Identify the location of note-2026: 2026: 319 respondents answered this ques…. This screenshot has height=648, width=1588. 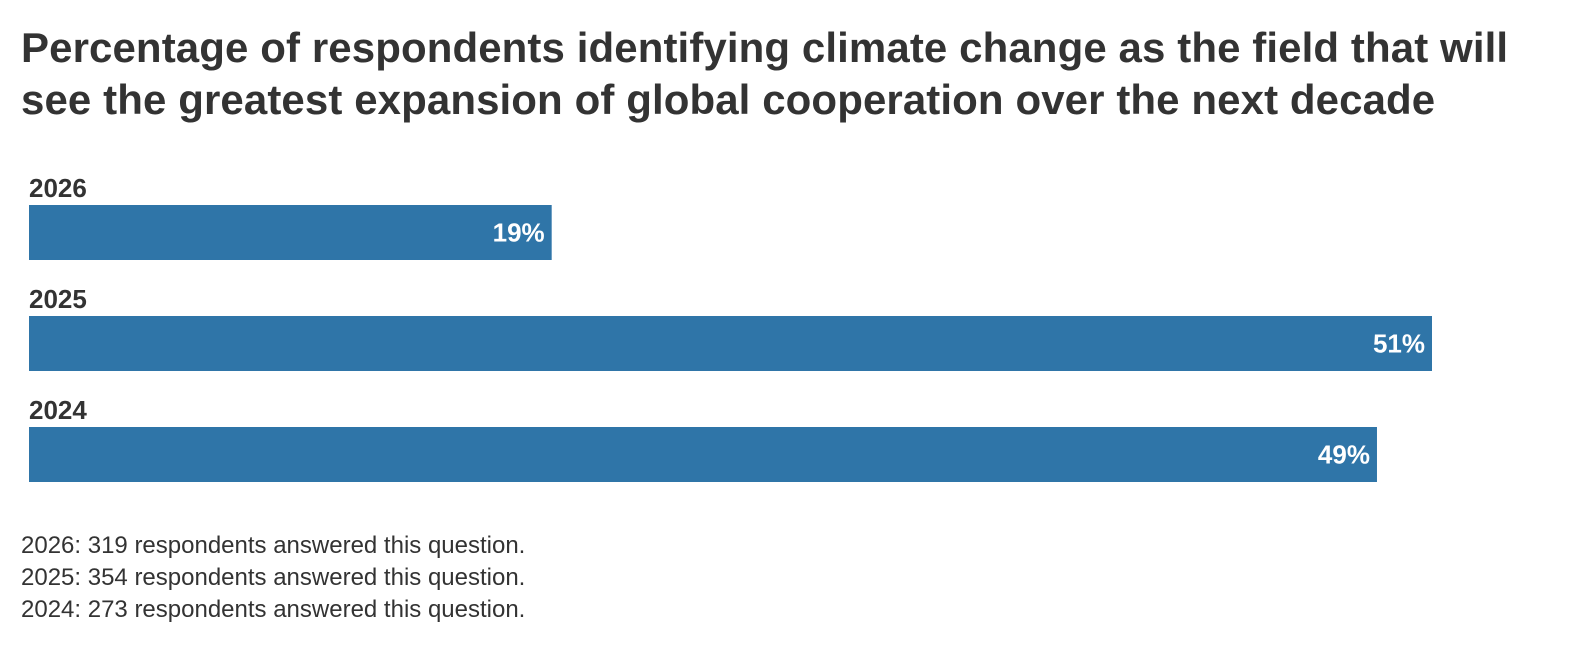
(273, 545).